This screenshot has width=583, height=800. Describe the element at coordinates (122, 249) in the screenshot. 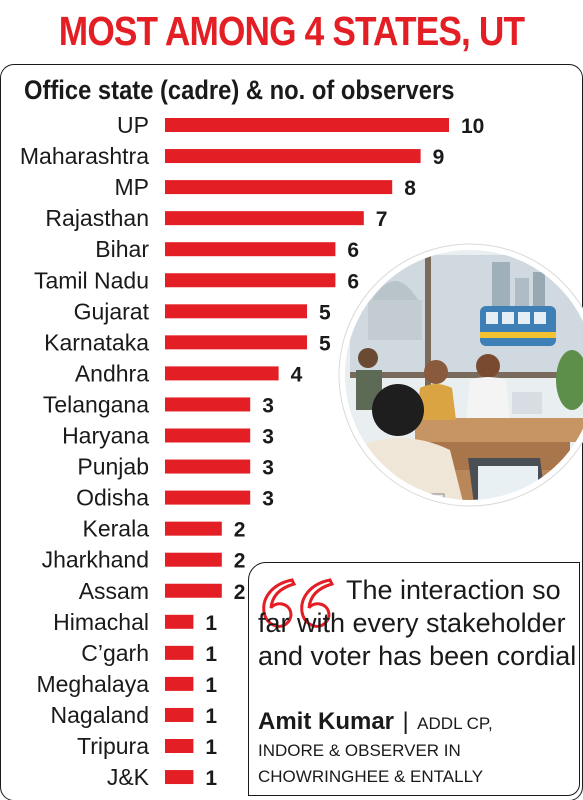

I see `category-label: Bihar` at that location.